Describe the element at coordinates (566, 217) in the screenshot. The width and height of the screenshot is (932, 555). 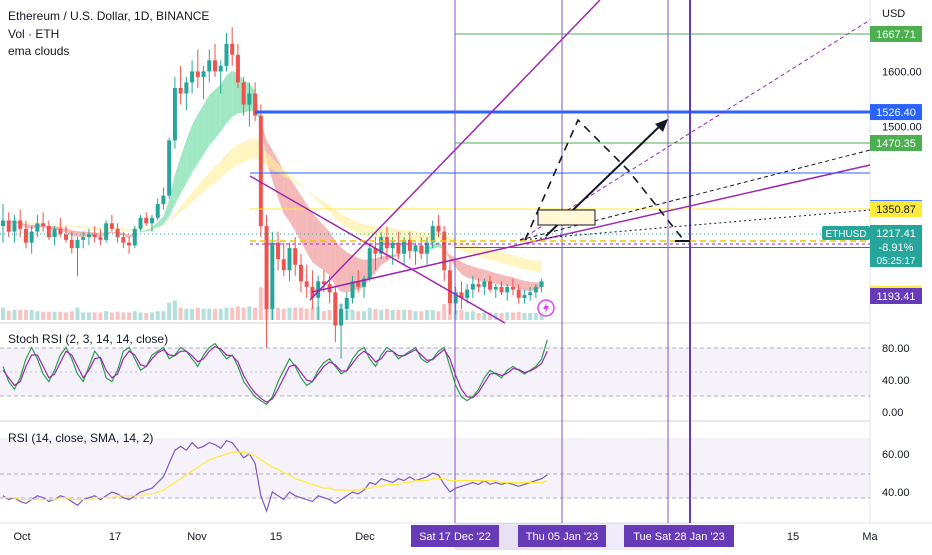
I see `target-box` at that location.